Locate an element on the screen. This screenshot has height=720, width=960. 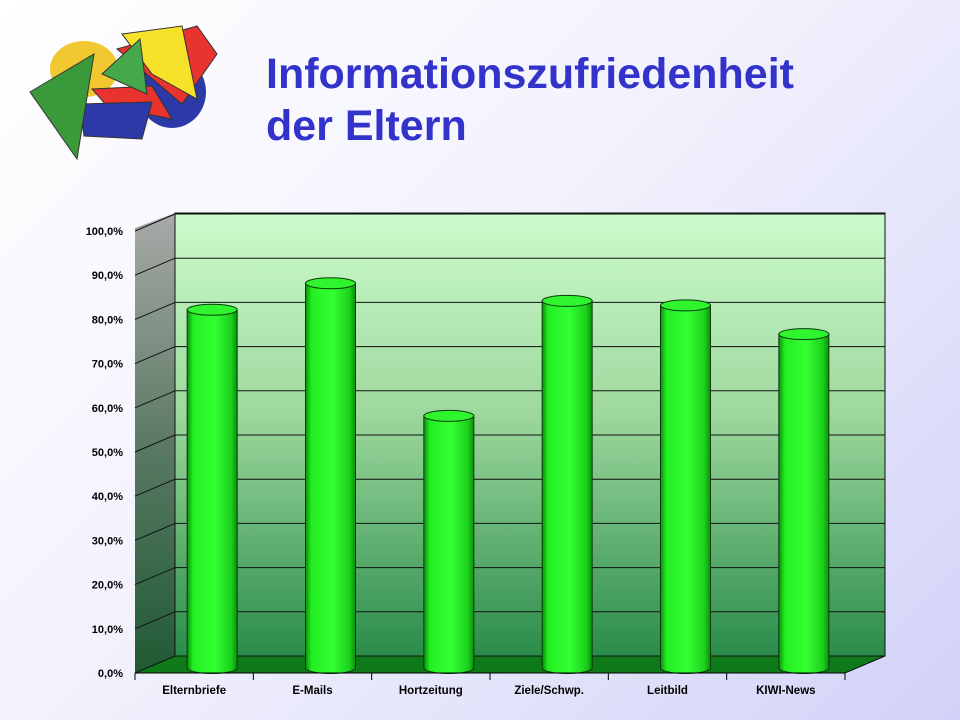
y-tick-label: 90,0% is located at coordinates (107, 276).